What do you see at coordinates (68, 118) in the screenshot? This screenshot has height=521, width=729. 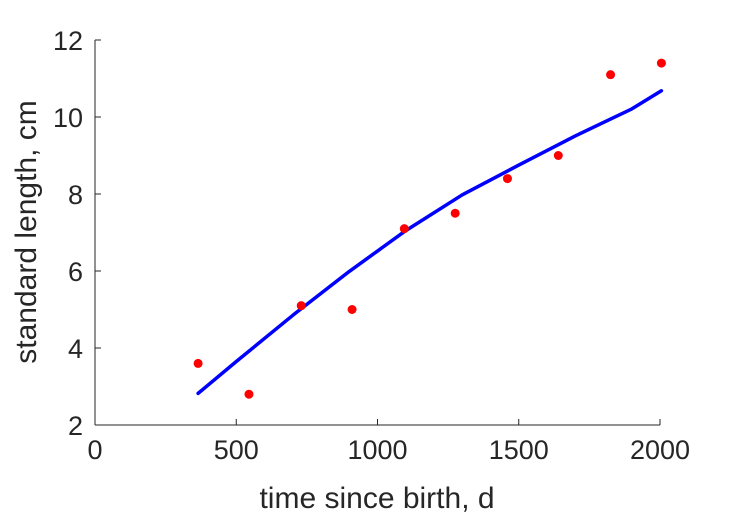 I see `y-tick-label: 10` at bounding box center [68, 118].